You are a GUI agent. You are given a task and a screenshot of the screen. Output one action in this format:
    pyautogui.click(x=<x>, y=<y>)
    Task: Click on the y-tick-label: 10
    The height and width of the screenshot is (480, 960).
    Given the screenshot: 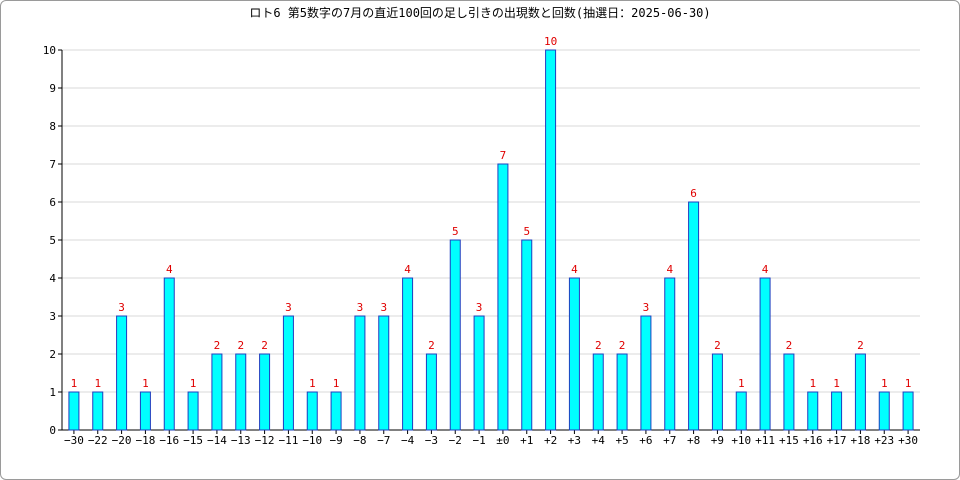 What is the action you would take?
    pyautogui.click(x=49, y=50)
    